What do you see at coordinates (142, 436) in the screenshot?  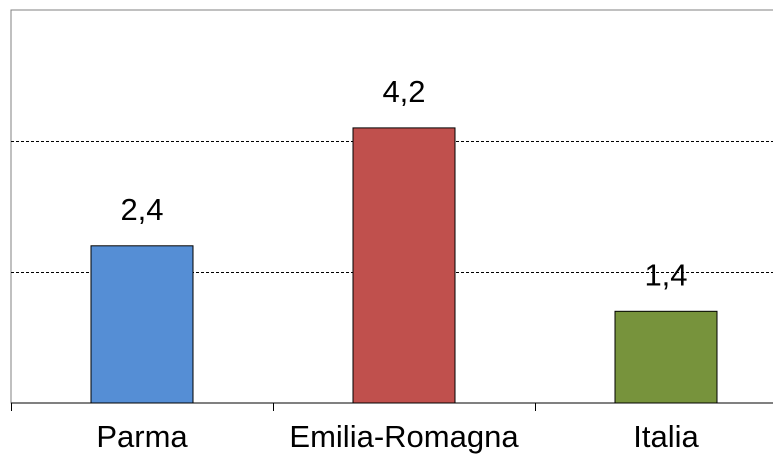 I see `category-label-parma: Parma` at bounding box center [142, 436].